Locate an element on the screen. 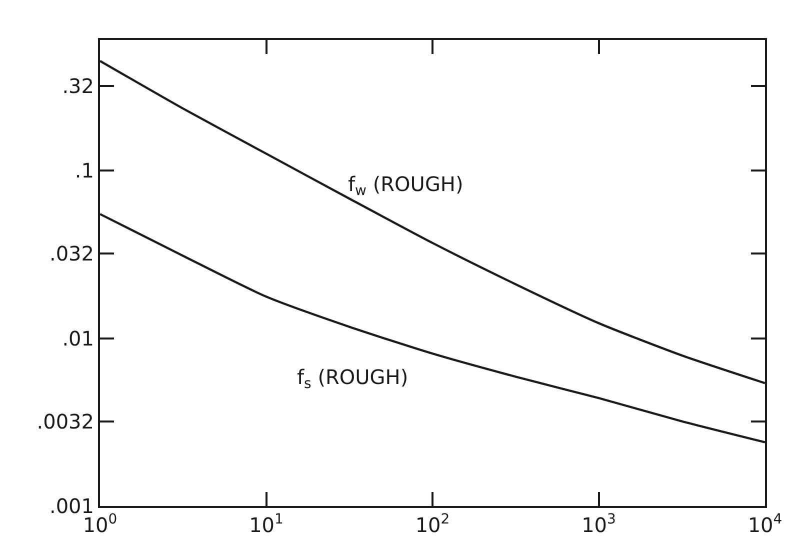 This screenshot has width=795, height=549. x-tick-label: 10$^{2}$ is located at coordinates (432, 524).